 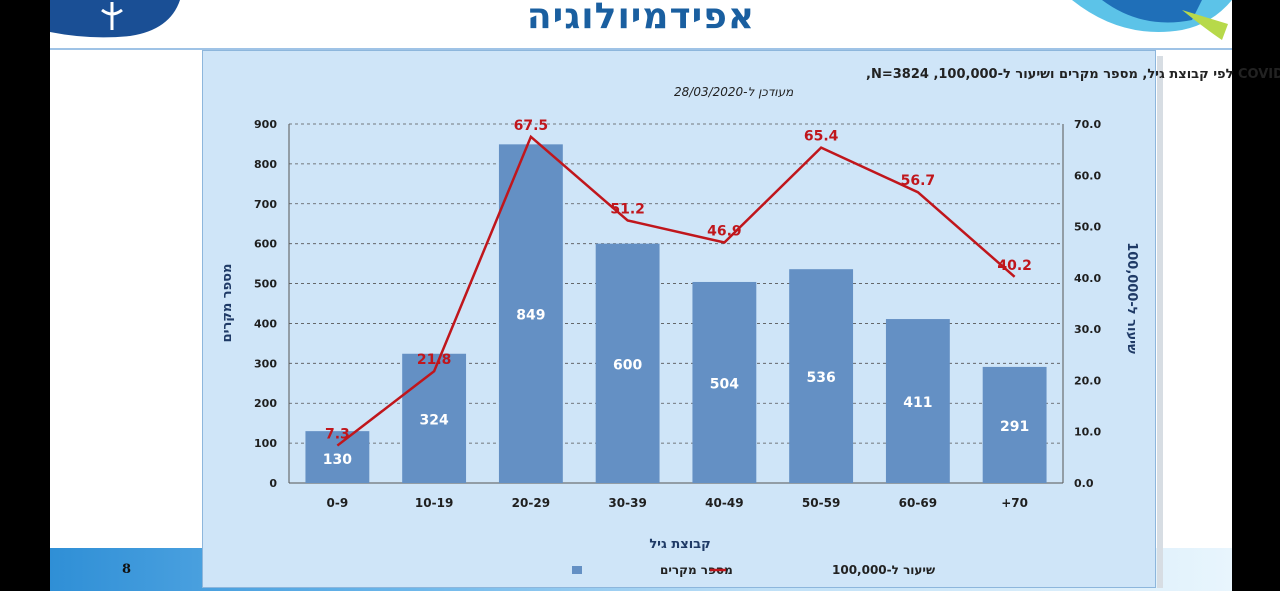 I want to click on x-tick-label: 60-69, so click(x=918, y=503).